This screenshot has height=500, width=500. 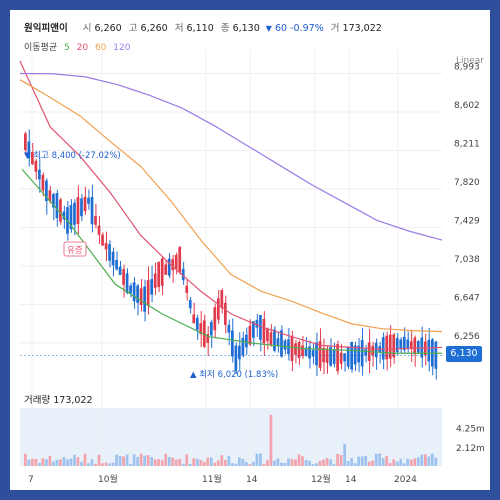 What do you see at coordinates (75, 251) in the screenshot?
I see `event-marker: 유증` at bounding box center [75, 251].